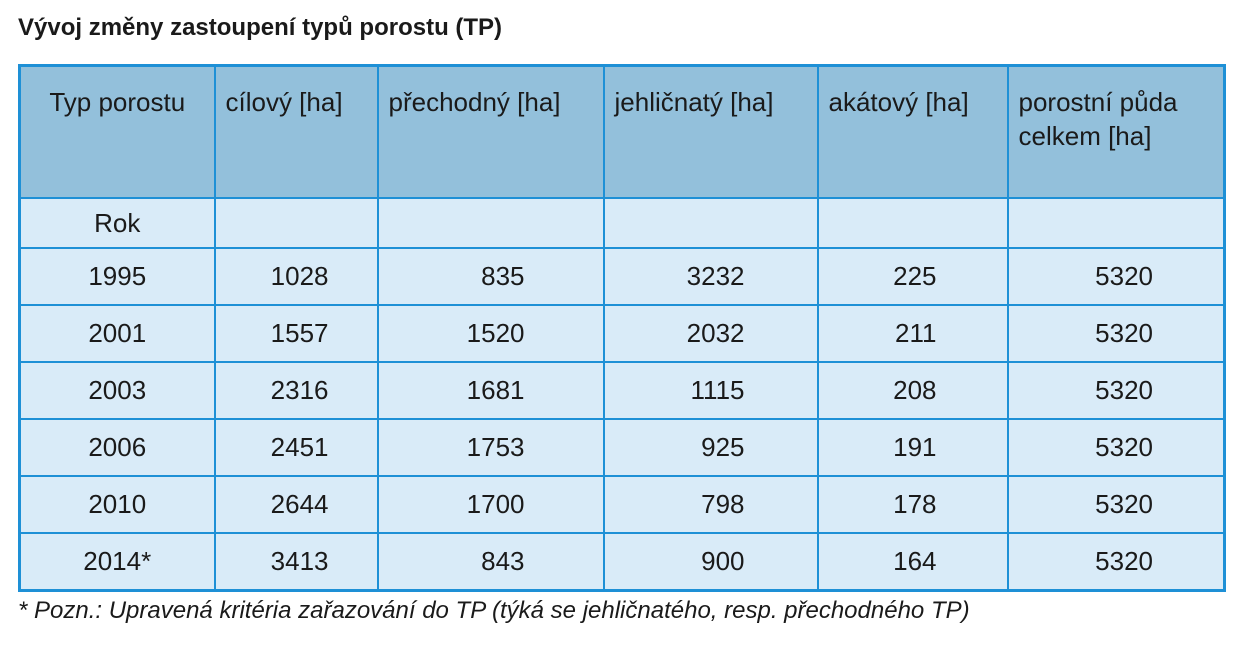 The image size is (1250, 646). Describe the element at coordinates (710, 562) in the screenshot. I see `cell-jehlicnaty: 900` at that location.